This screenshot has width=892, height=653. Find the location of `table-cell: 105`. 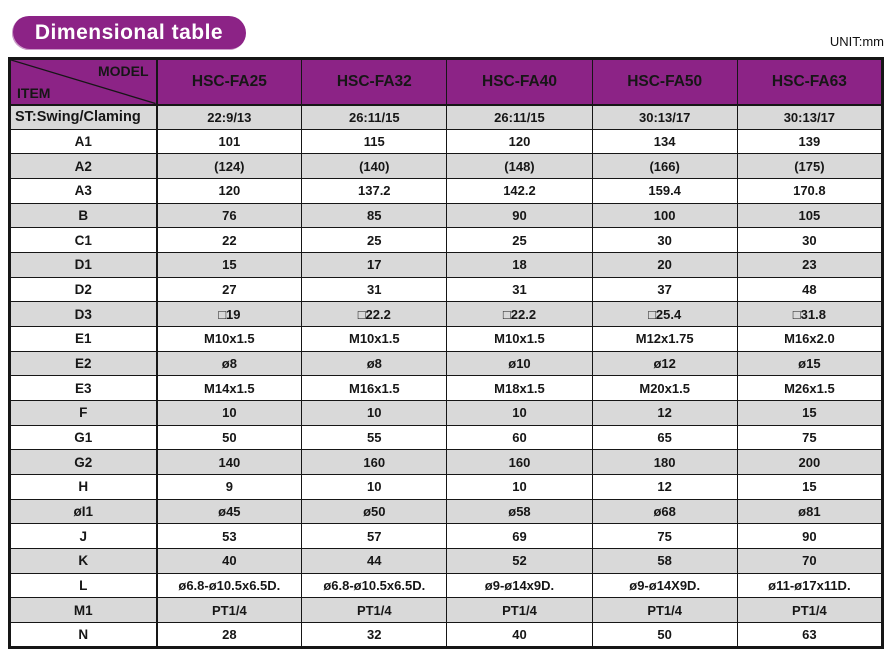

table-cell: 105 is located at coordinates (810, 215).